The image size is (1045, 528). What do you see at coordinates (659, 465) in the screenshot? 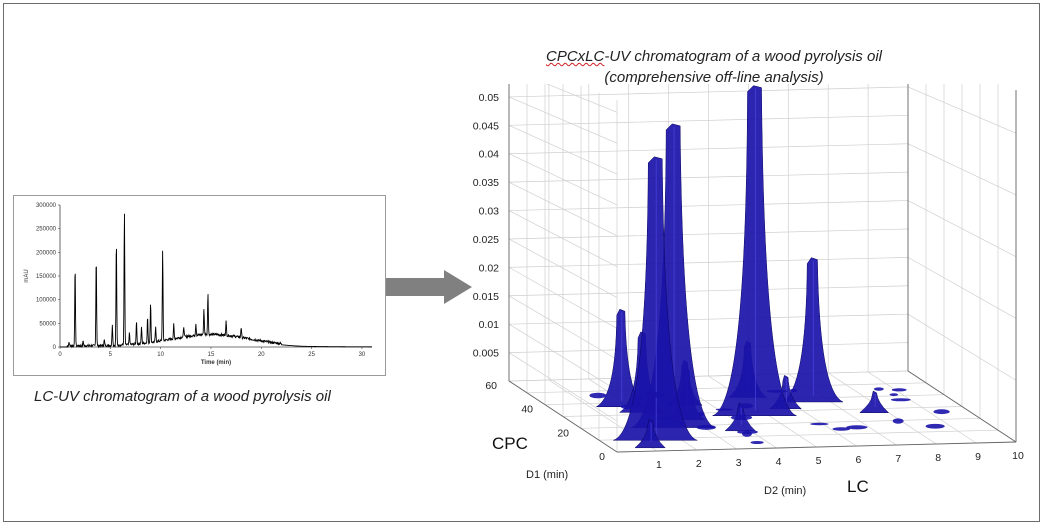
I see `x-tick-label: 1` at bounding box center [659, 465].